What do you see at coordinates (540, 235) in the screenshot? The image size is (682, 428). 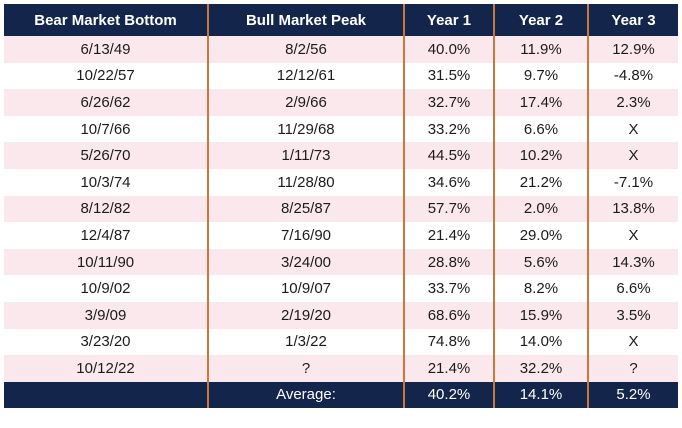 I see `year-2-cell: 29.0%` at bounding box center [540, 235].